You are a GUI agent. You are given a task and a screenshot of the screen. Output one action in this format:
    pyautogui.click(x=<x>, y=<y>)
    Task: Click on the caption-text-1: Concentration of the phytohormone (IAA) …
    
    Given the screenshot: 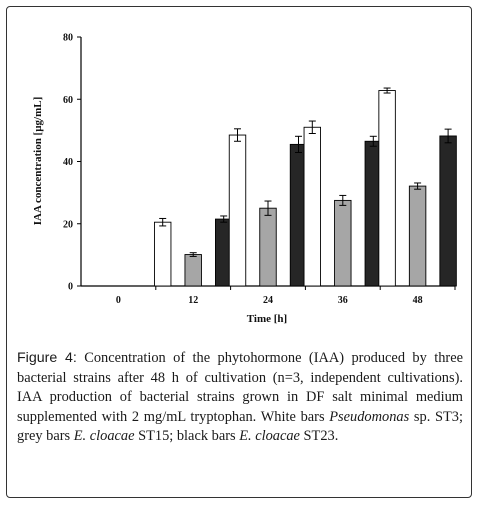 What is the action you would take?
    pyautogui.click(x=240, y=387)
    